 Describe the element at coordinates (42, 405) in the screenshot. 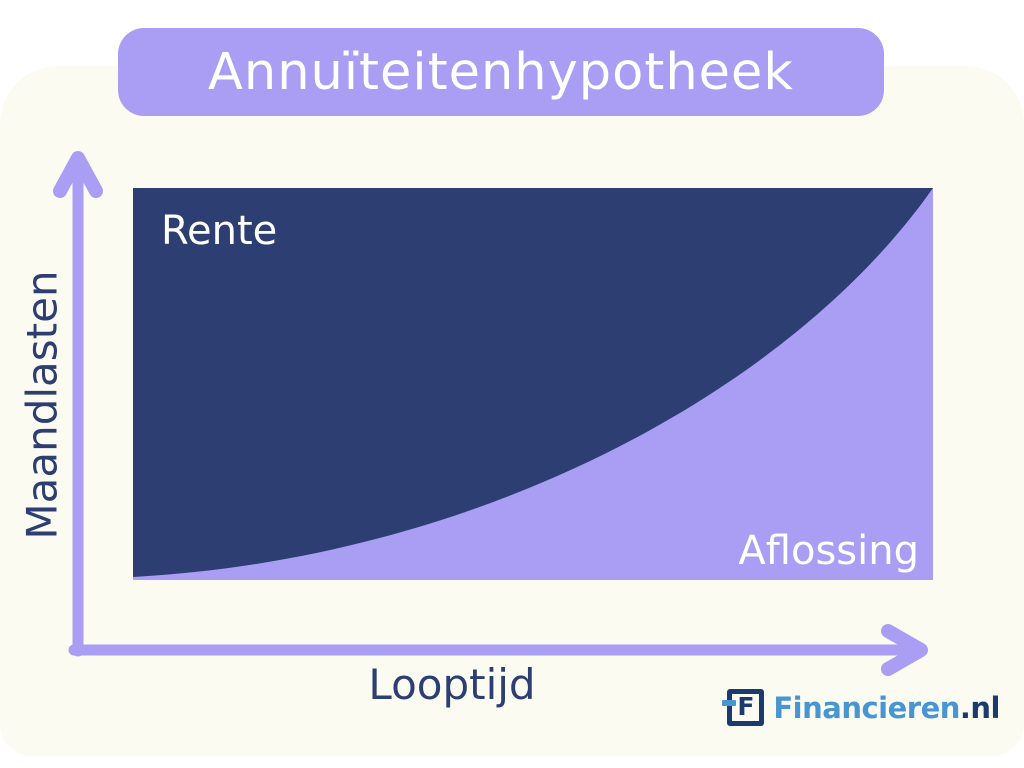

I see `y-axis-label: Maandlasten` at that location.